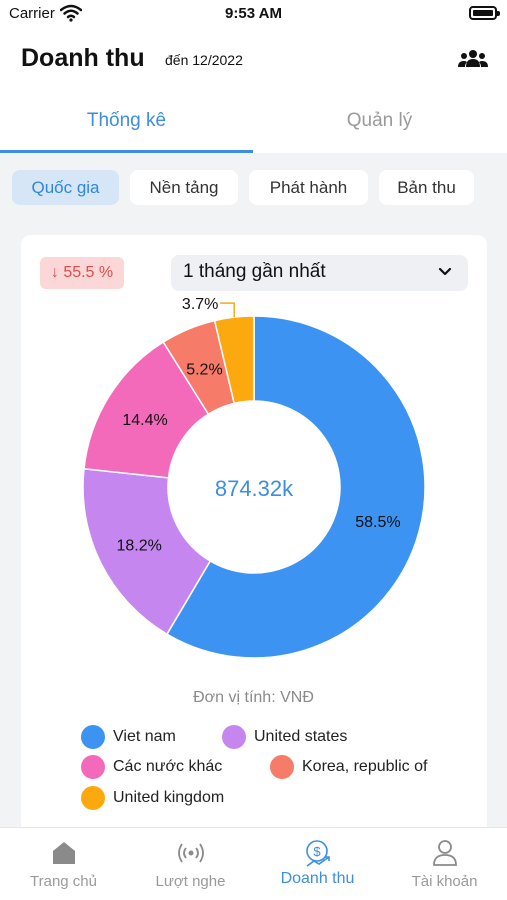 The width and height of the screenshot is (507, 900). What do you see at coordinates (365, 766) in the screenshot?
I see `legend-label: Korea, republic of` at bounding box center [365, 766].